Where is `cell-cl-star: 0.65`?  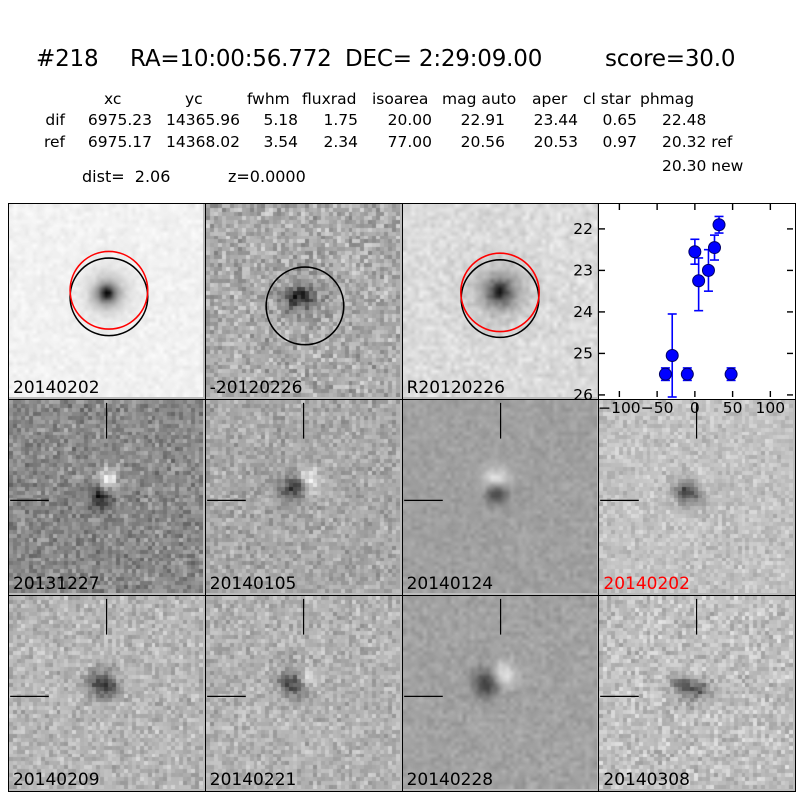
cell-cl-star: 0.65 is located at coordinates (619, 120).